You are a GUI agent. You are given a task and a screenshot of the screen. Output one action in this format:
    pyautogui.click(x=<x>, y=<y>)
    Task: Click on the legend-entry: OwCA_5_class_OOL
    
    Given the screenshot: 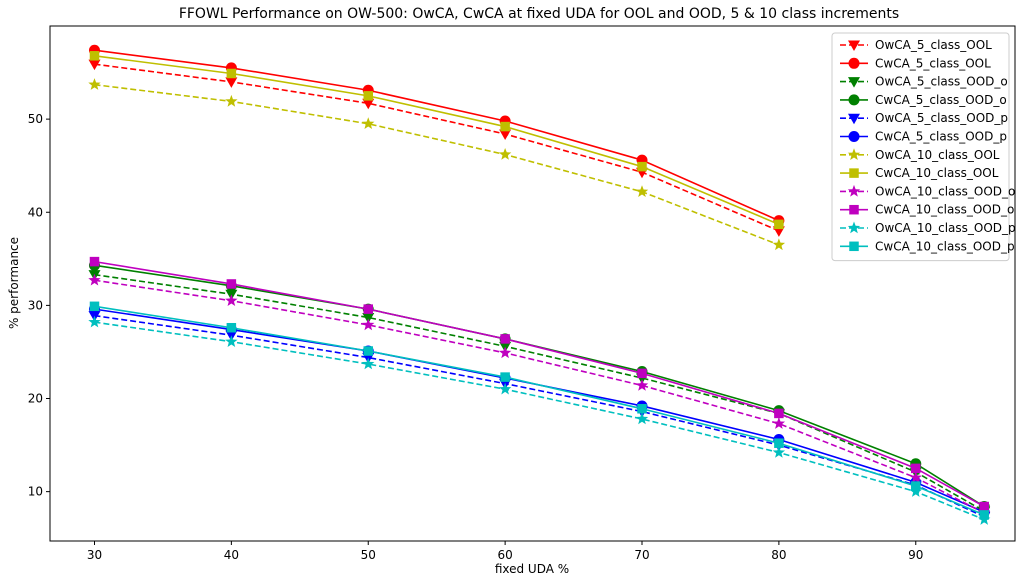 What is the action you would take?
    pyautogui.click(x=916, y=45)
    